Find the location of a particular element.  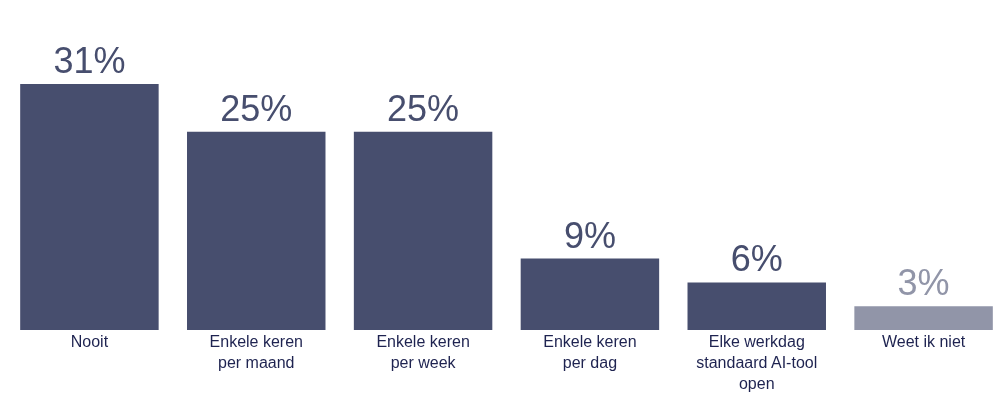

data-label: 6% is located at coordinates (756, 259).